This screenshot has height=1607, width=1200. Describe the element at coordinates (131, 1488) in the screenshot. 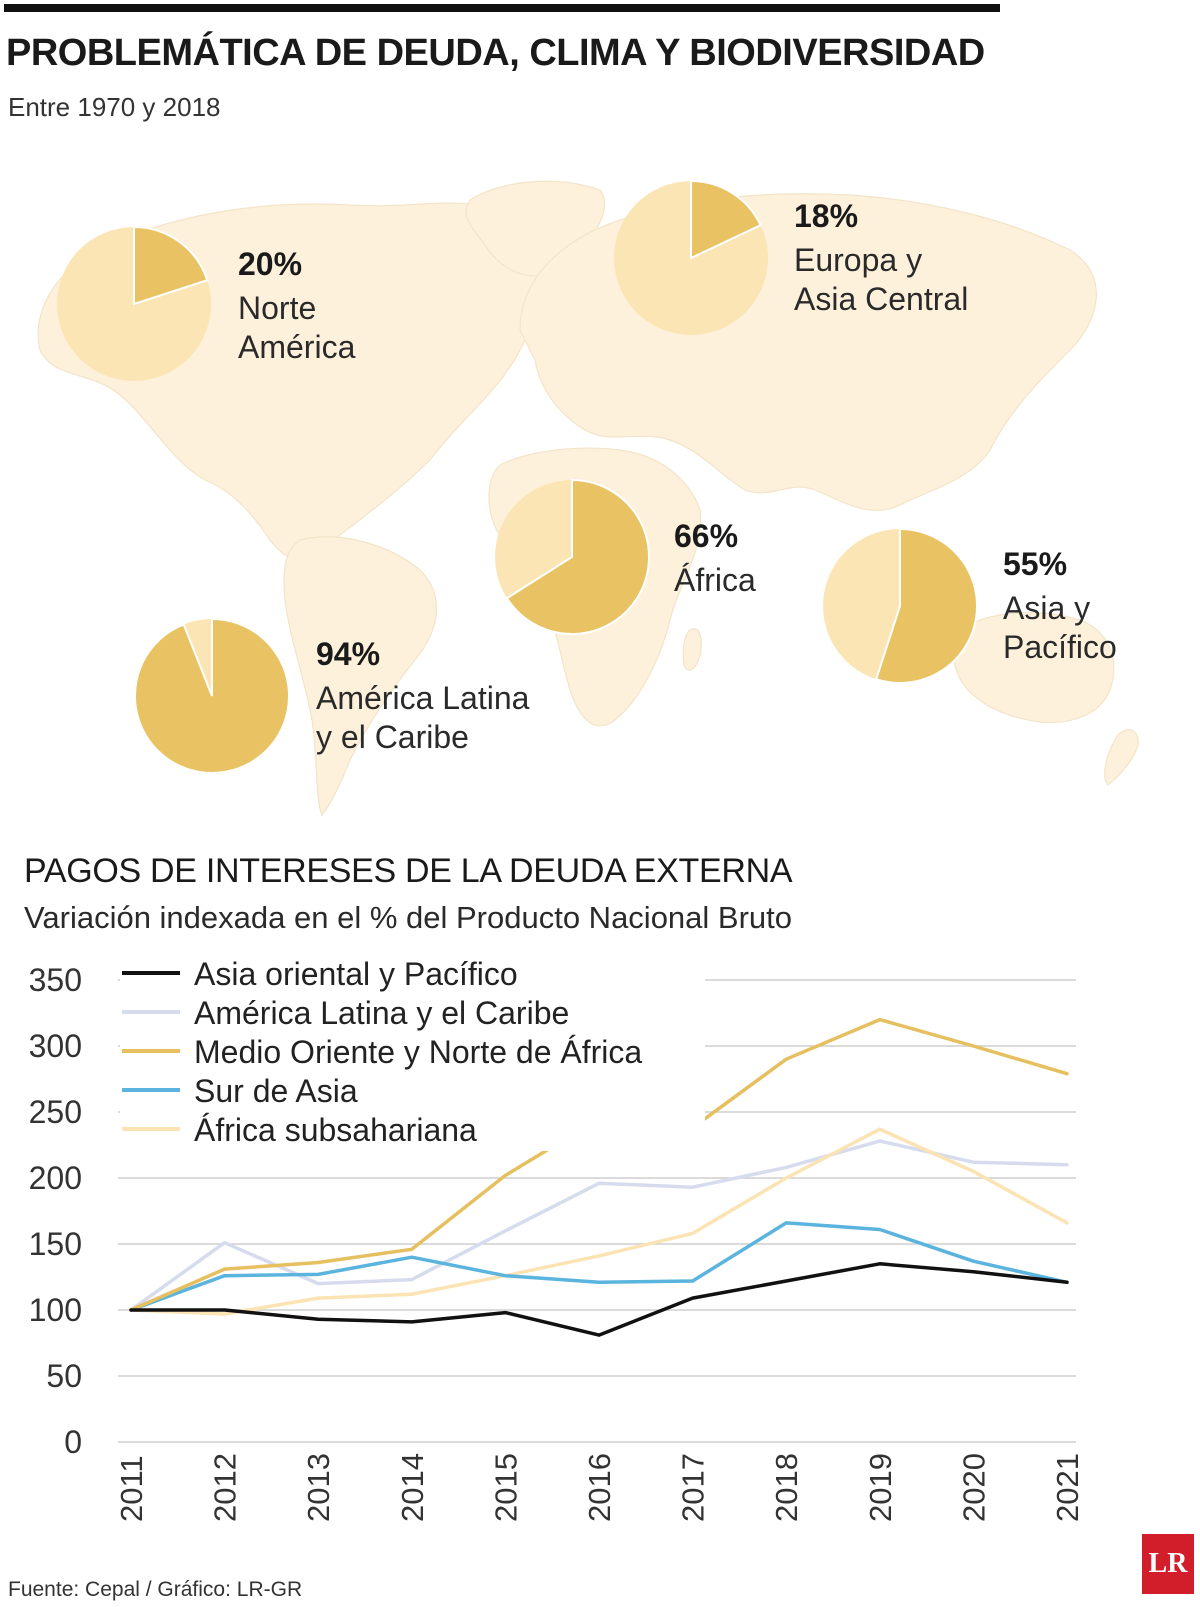

I see `x-tick-label: 2011` at that location.